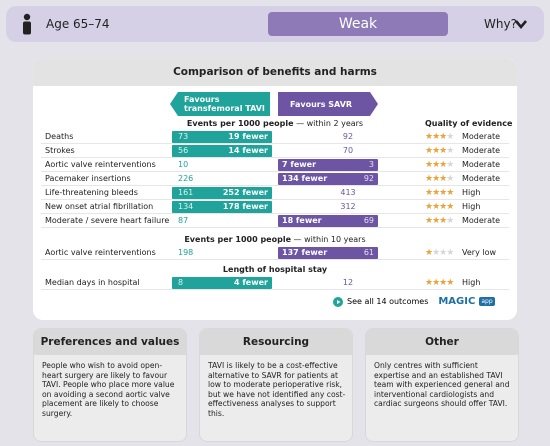 The width and height of the screenshot is (550, 446). What do you see at coordinates (500, 24) in the screenshot?
I see `why-button: Why?` at bounding box center [500, 24].